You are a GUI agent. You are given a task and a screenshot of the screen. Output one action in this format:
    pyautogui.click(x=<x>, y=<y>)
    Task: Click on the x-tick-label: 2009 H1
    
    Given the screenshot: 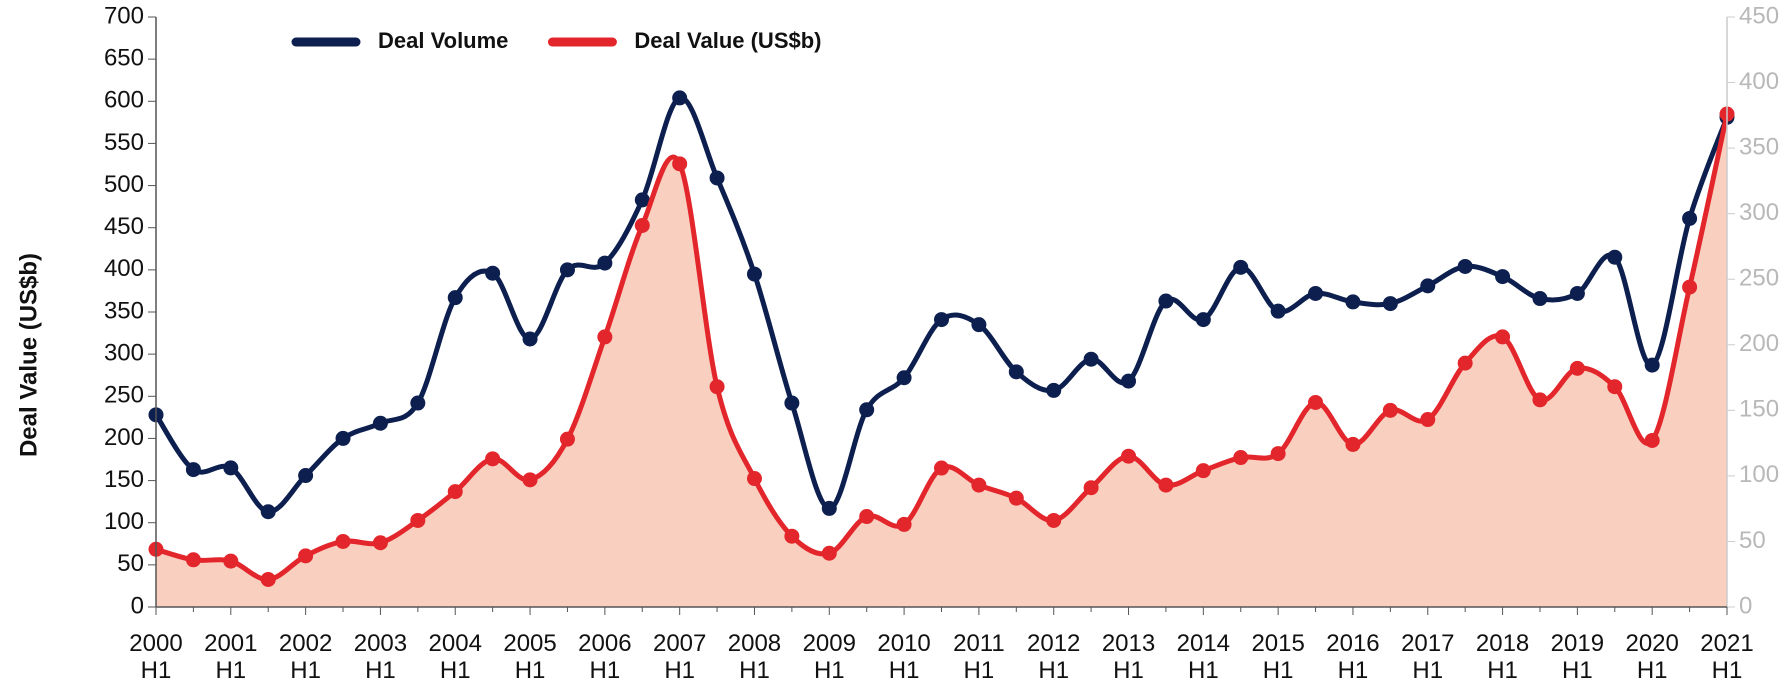 What is the action you would take?
    pyautogui.click(x=829, y=657)
    